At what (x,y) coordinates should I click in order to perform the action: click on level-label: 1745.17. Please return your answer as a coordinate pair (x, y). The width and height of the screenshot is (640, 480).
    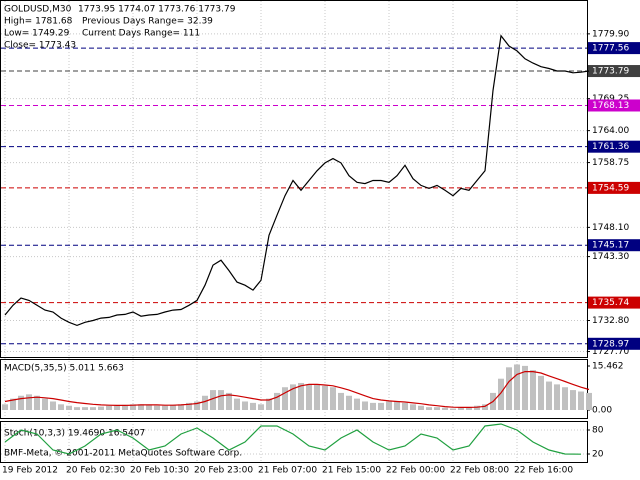
    Looking at the image, I should click on (610, 246).